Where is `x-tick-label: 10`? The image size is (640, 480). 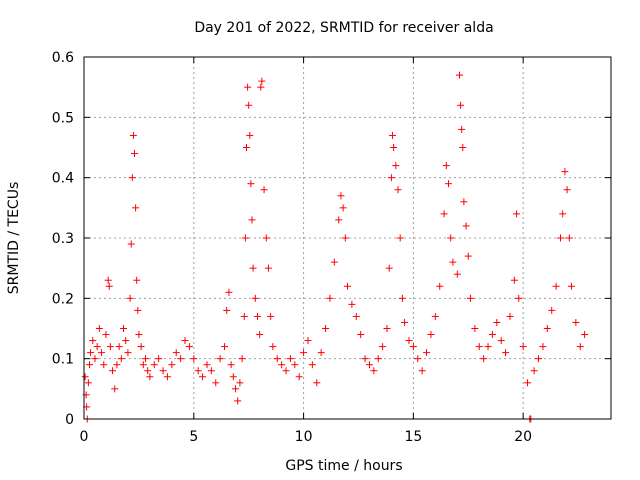 x-tick-label: 10 is located at coordinates (304, 437).